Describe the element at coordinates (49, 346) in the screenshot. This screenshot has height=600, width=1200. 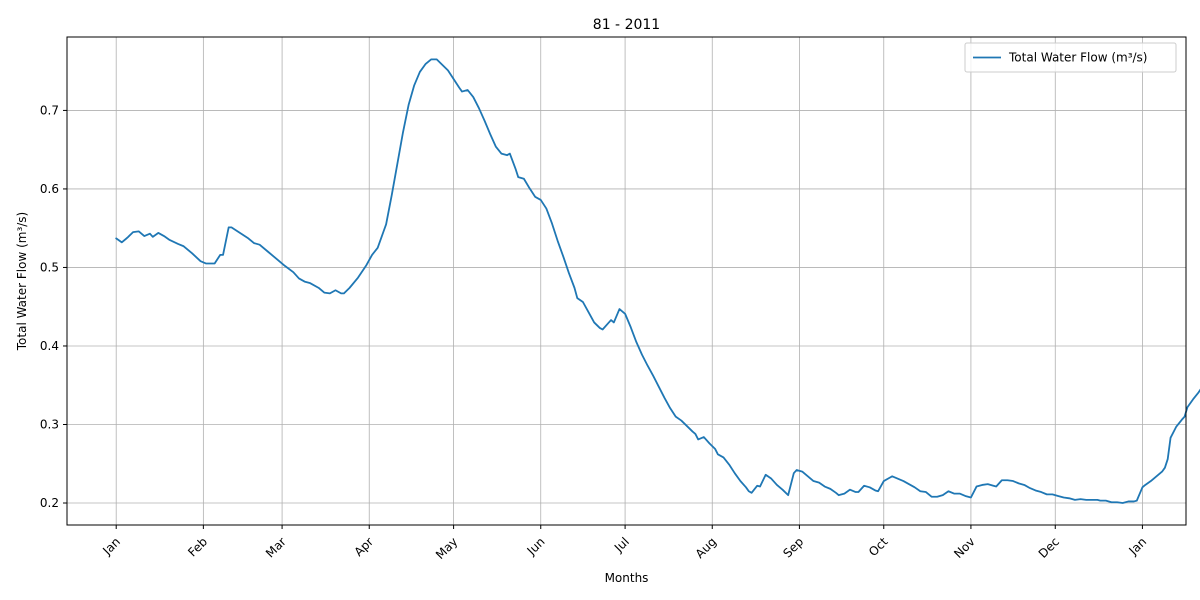
I see `y-tick-label: 0.4` at that location.